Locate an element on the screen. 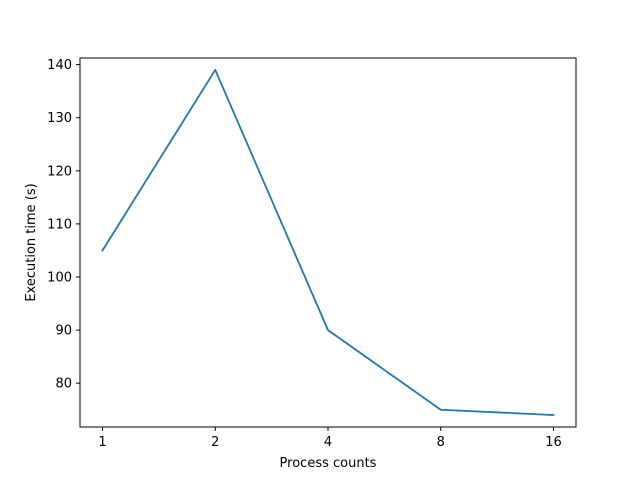 The image size is (640, 480). x-tick-label: 16 is located at coordinates (553, 442).